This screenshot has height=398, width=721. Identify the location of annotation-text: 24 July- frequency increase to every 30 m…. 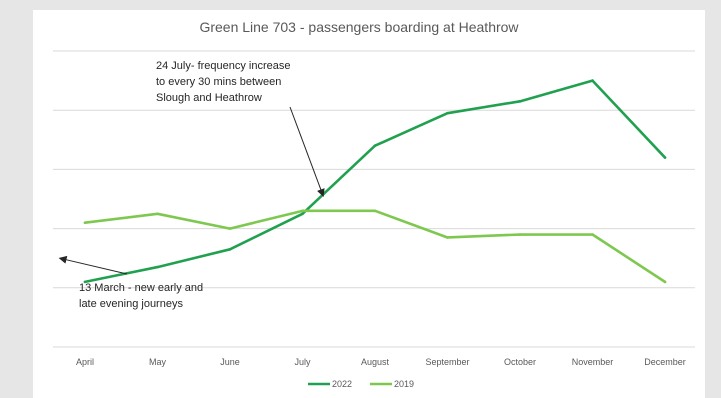
(223, 82).